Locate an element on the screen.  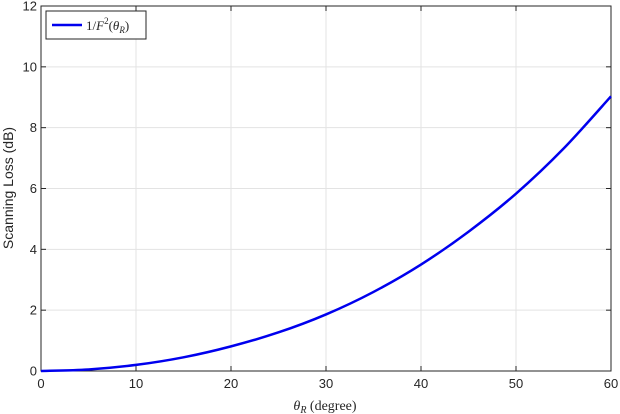
x-tick-label: 30 is located at coordinates (326, 383).